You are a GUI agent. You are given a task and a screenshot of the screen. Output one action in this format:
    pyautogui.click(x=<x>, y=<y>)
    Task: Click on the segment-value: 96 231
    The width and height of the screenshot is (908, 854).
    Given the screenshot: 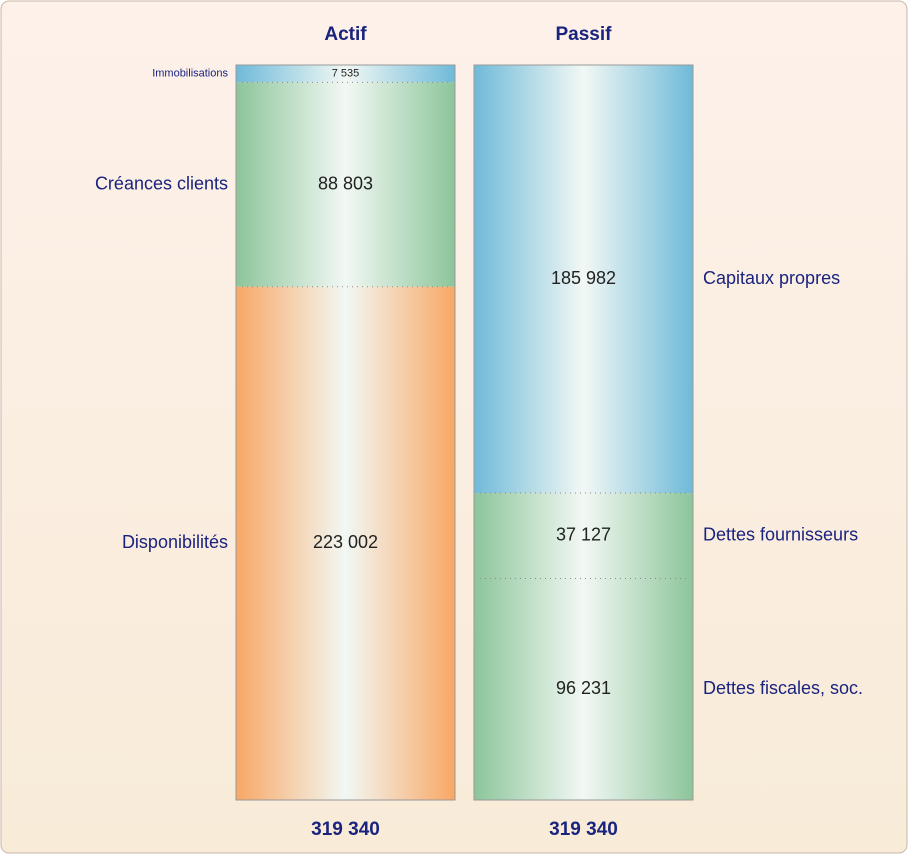 What is the action you would take?
    pyautogui.click(x=583, y=688)
    